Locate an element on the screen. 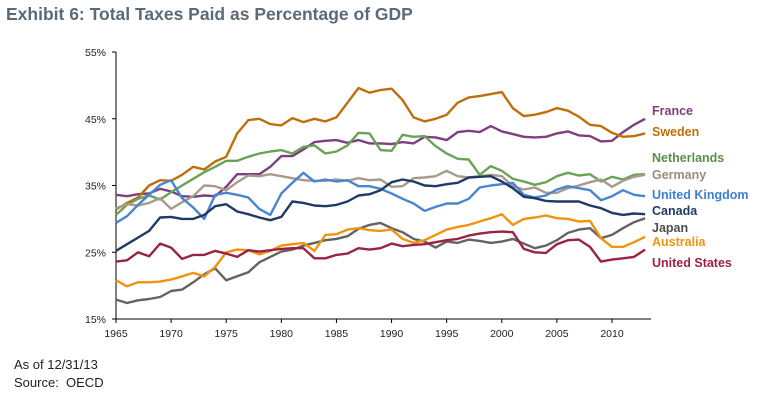 The image size is (772, 401). y-tick-label: 25% is located at coordinates (95, 253).